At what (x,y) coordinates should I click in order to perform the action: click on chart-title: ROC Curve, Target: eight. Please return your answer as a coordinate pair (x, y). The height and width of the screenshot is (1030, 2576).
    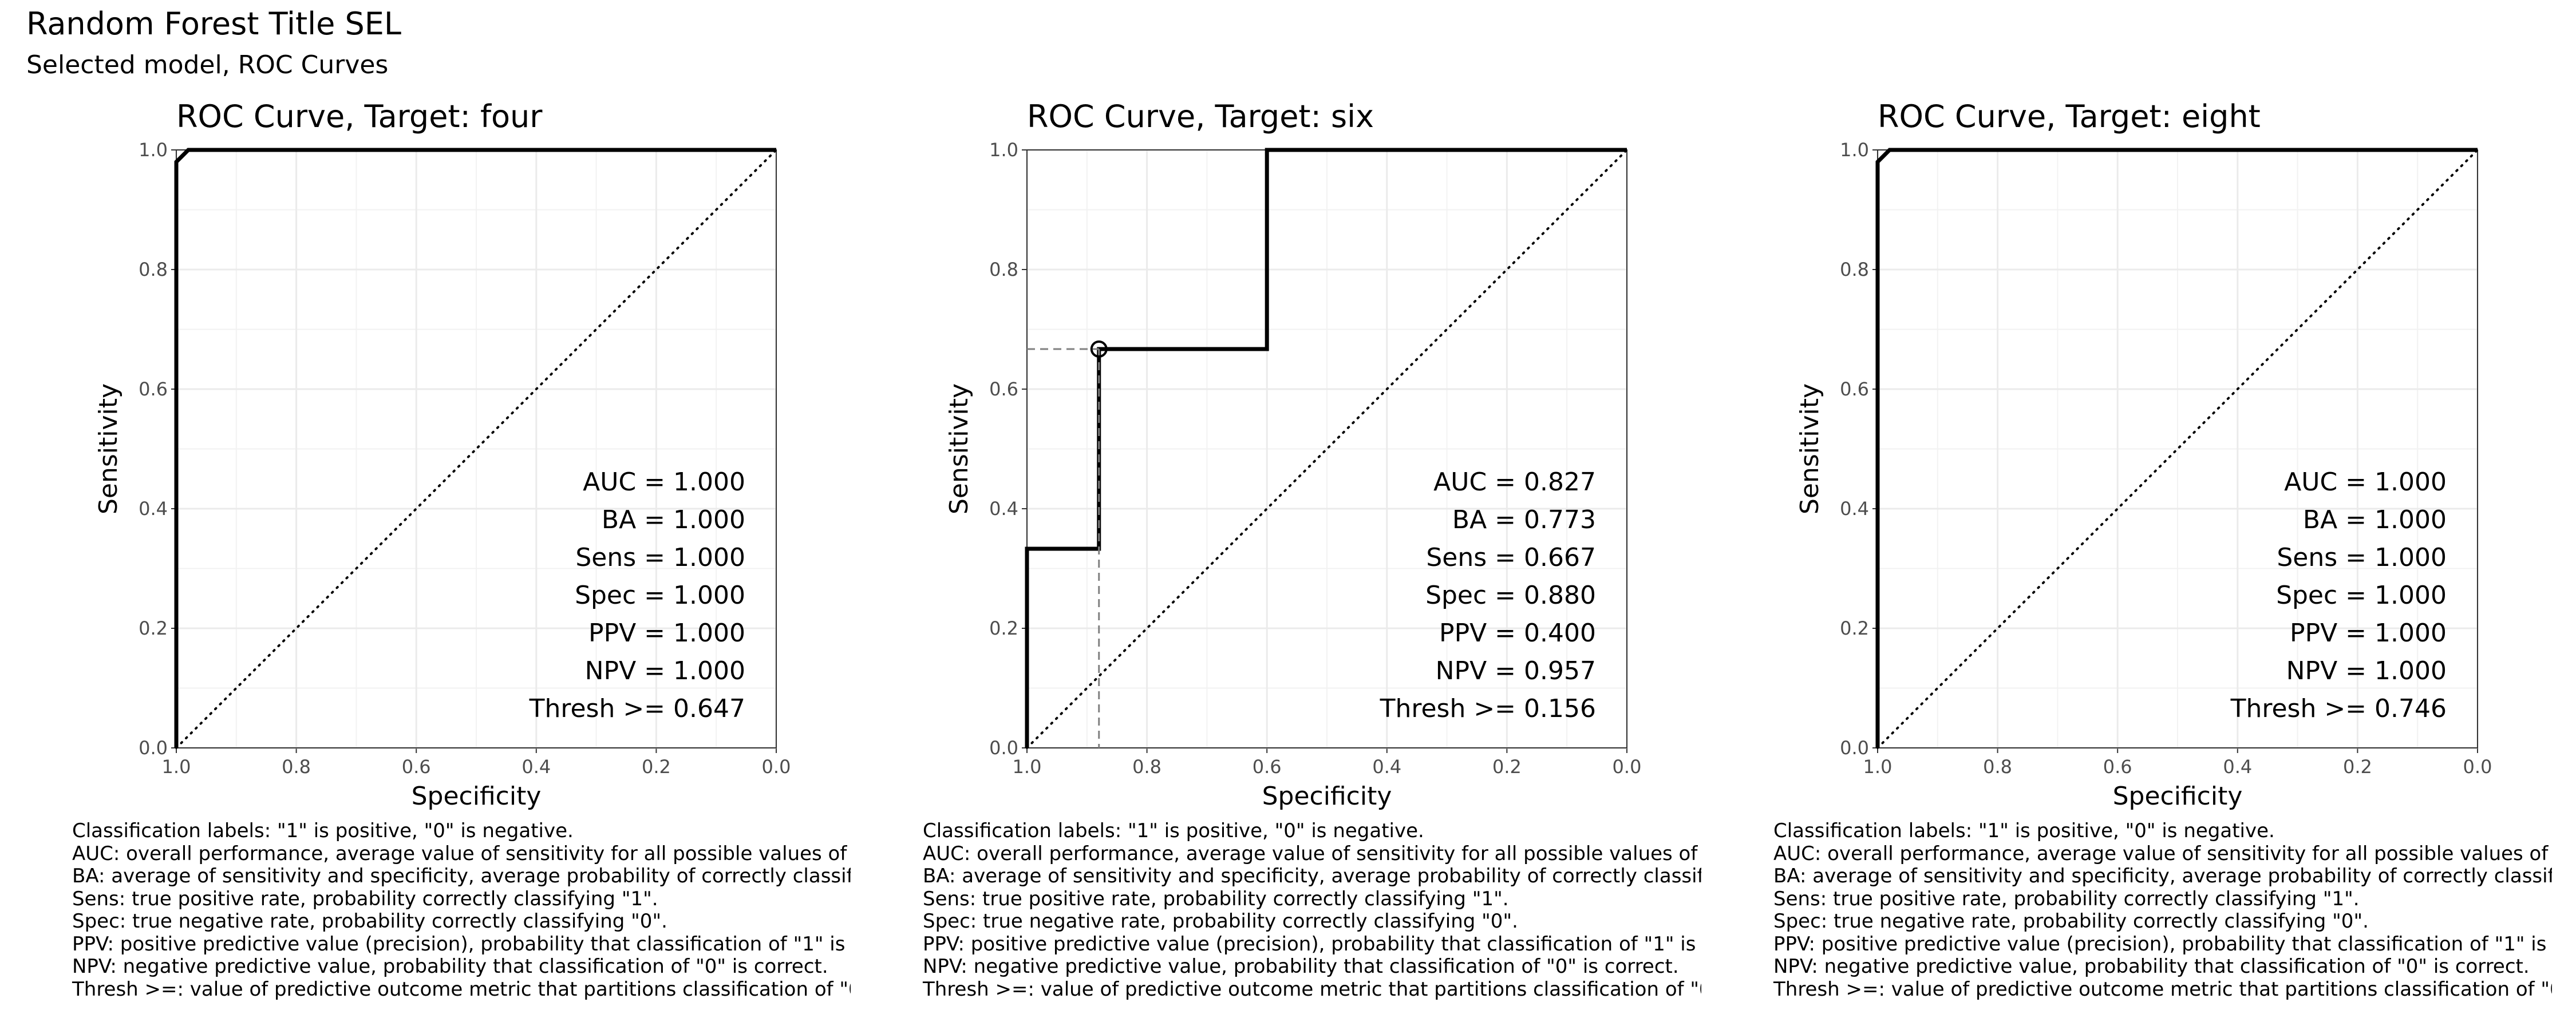
    Looking at the image, I should click on (2069, 116).